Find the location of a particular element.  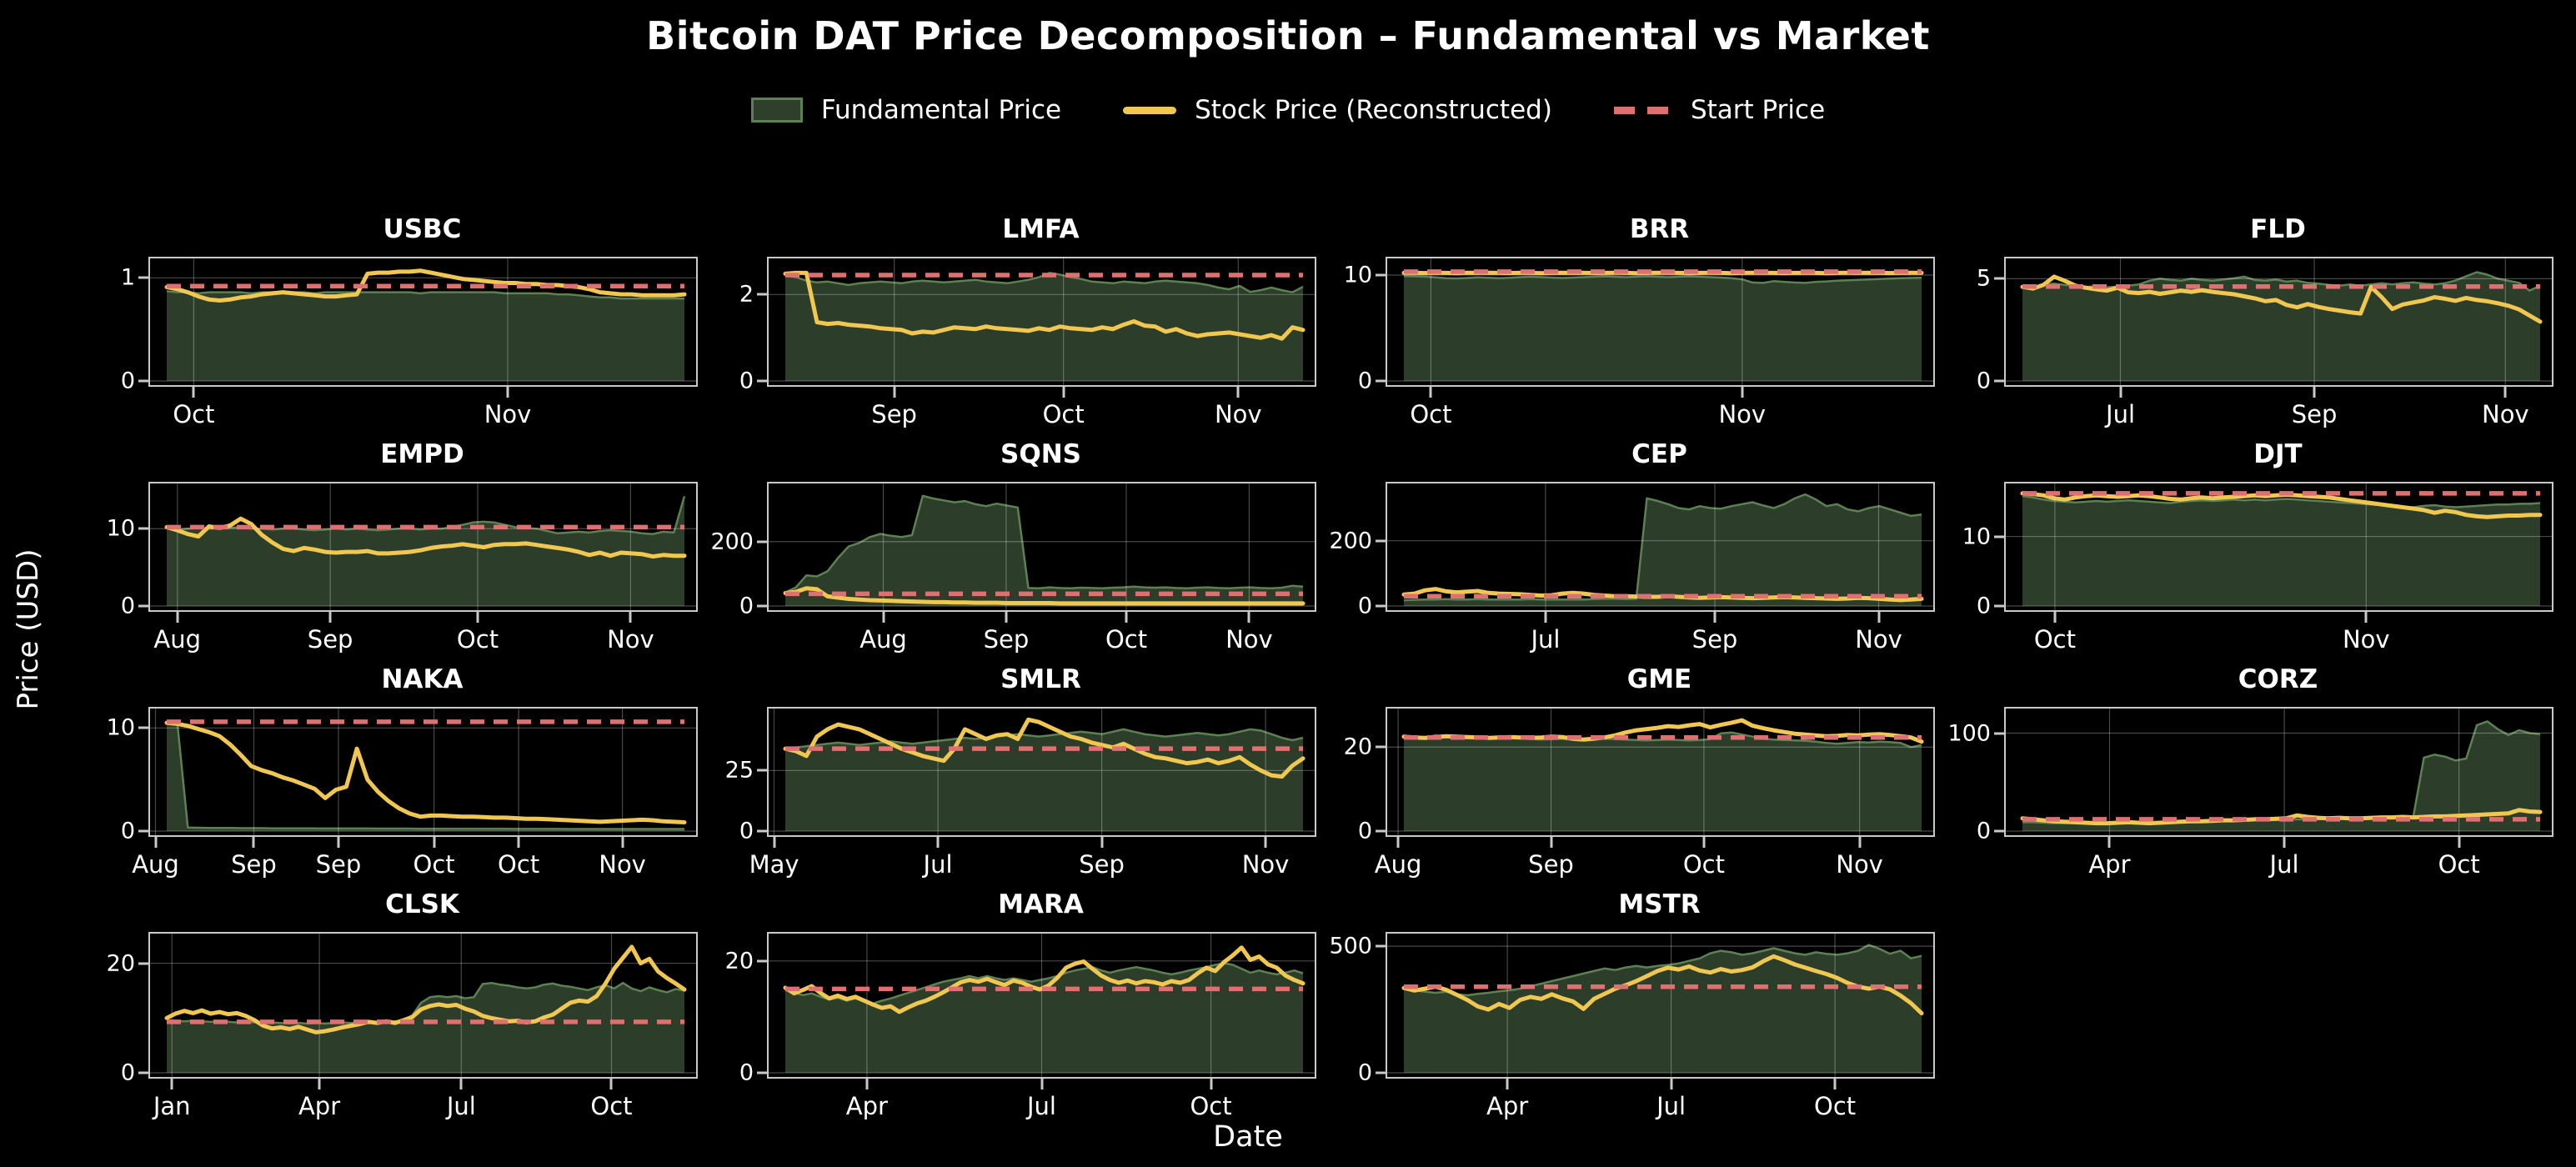

plot-area: 0 5 Jul Sep Nov is located at coordinates (2265, 342).